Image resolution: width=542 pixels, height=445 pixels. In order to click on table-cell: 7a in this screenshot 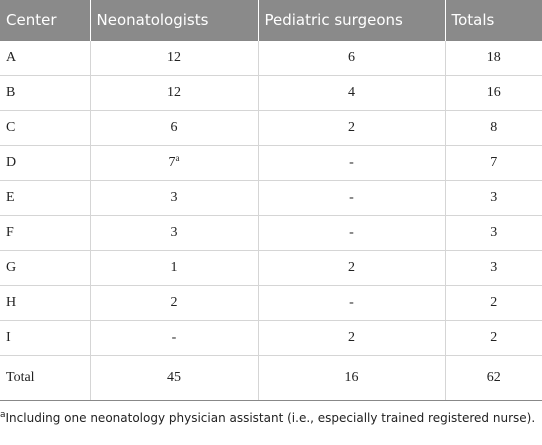, I will do `click(173, 163)`.